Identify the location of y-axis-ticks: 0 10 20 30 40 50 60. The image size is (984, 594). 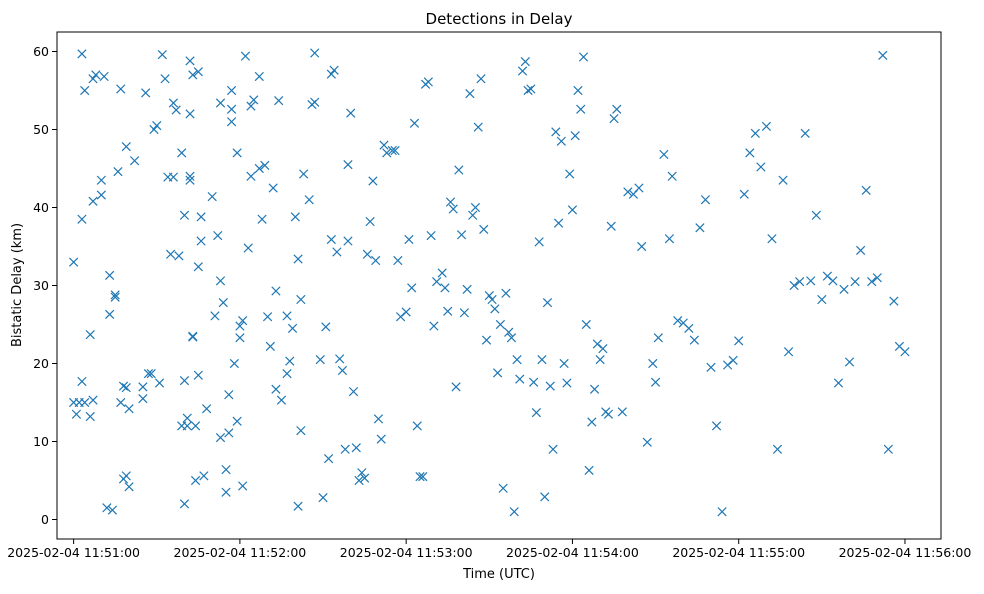
(45, 285).